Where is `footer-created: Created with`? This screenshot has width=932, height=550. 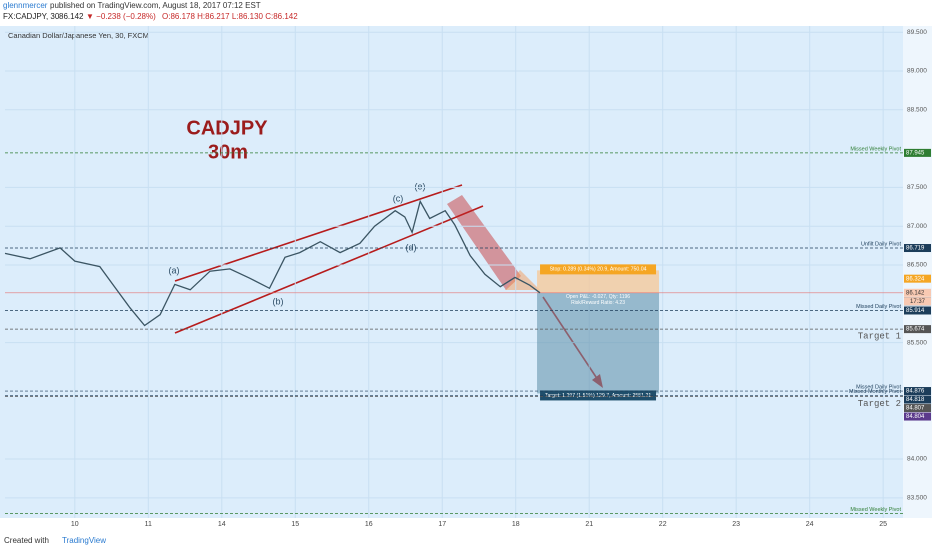 footer-created: Created with is located at coordinates (26, 540).